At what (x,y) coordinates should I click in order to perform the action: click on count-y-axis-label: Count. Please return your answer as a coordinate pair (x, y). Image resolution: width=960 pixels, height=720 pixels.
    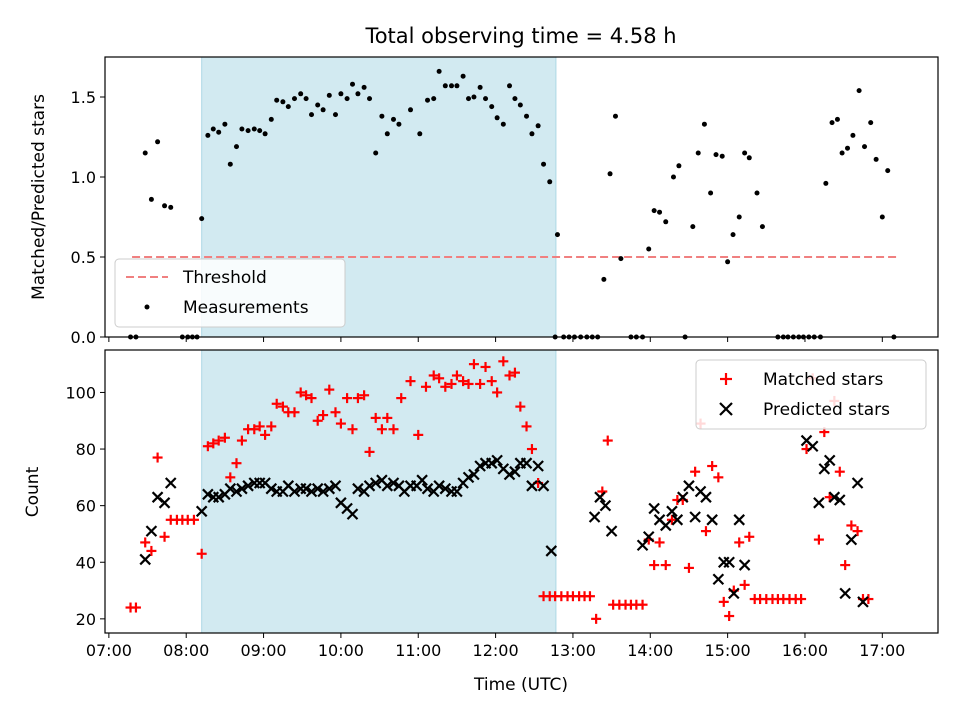
    Looking at the image, I should click on (33, 491).